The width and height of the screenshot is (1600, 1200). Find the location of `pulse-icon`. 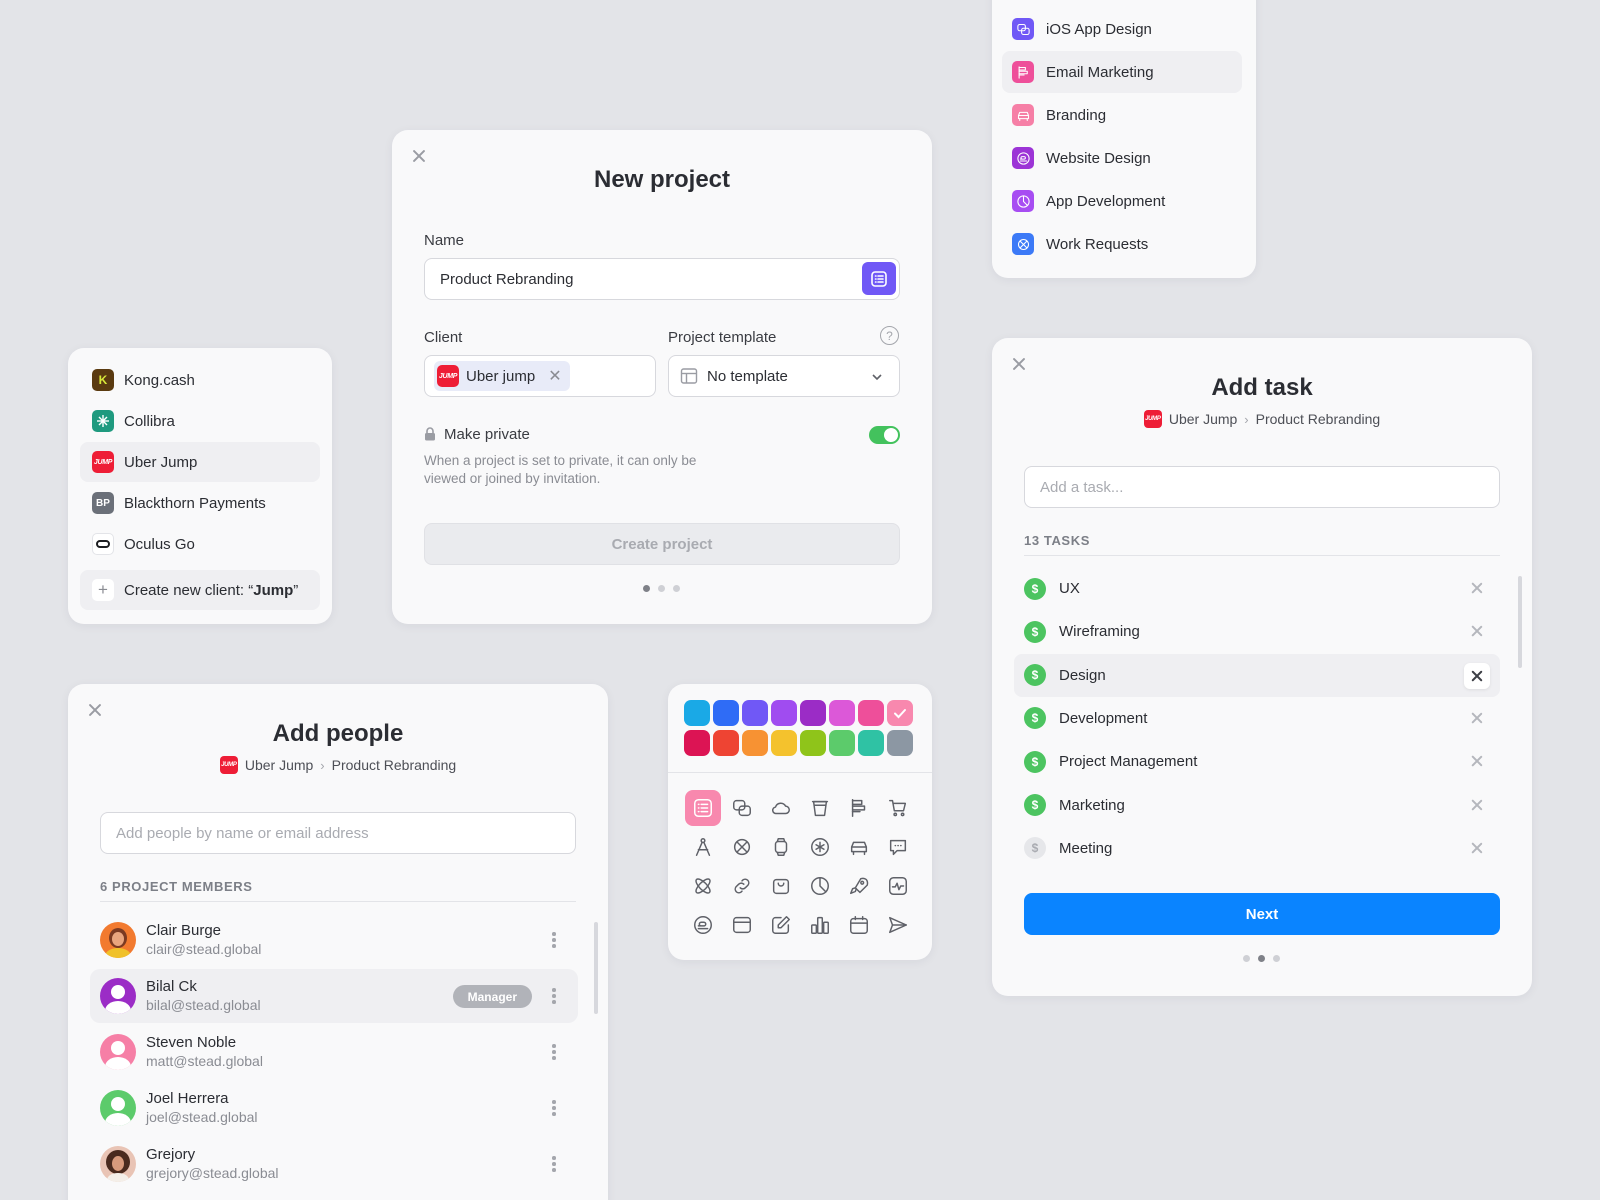

pulse-icon is located at coordinates (898, 886).